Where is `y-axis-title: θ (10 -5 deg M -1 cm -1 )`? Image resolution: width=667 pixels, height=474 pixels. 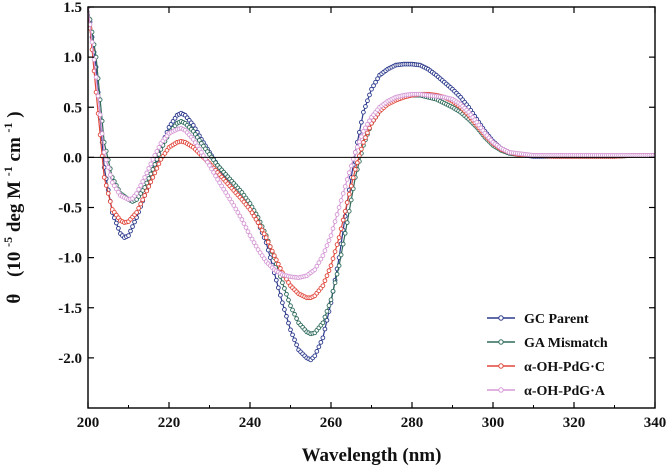
y-axis-title: θ (10 -5 deg M -1 cm -1 ) is located at coordinates (12, 207).